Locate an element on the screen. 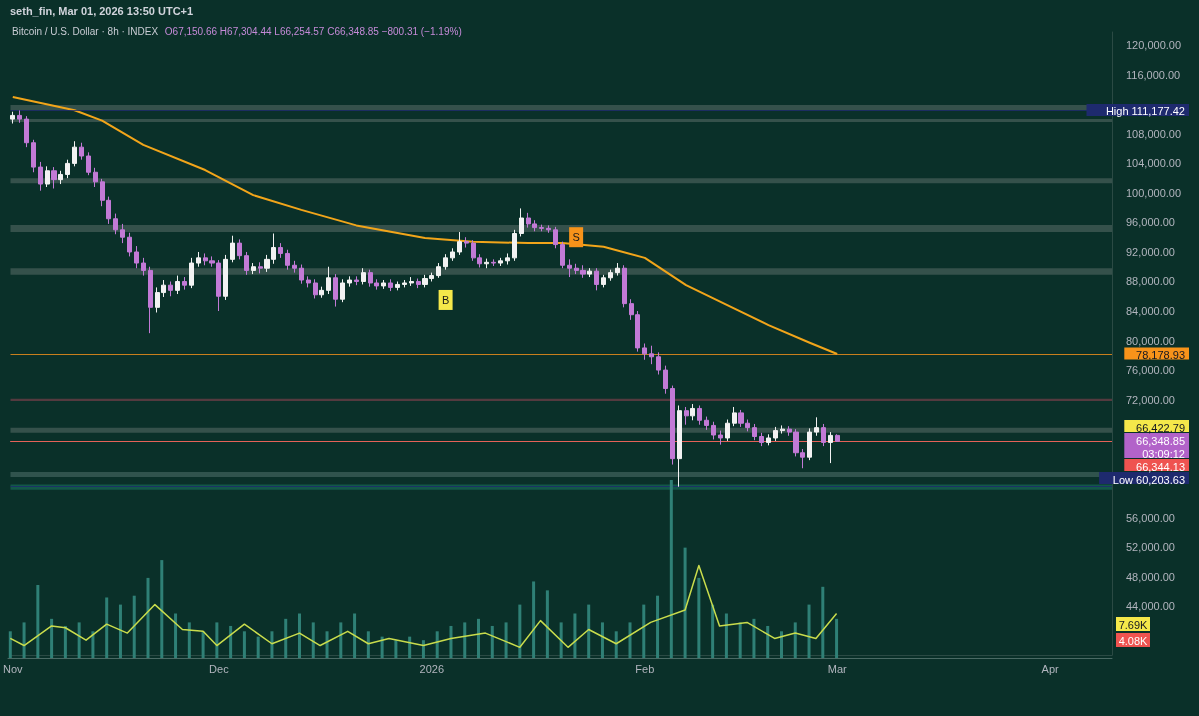 The width and height of the screenshot is (1199, 716). x-tick-label: Apr is located at coordinates (1050, 668).